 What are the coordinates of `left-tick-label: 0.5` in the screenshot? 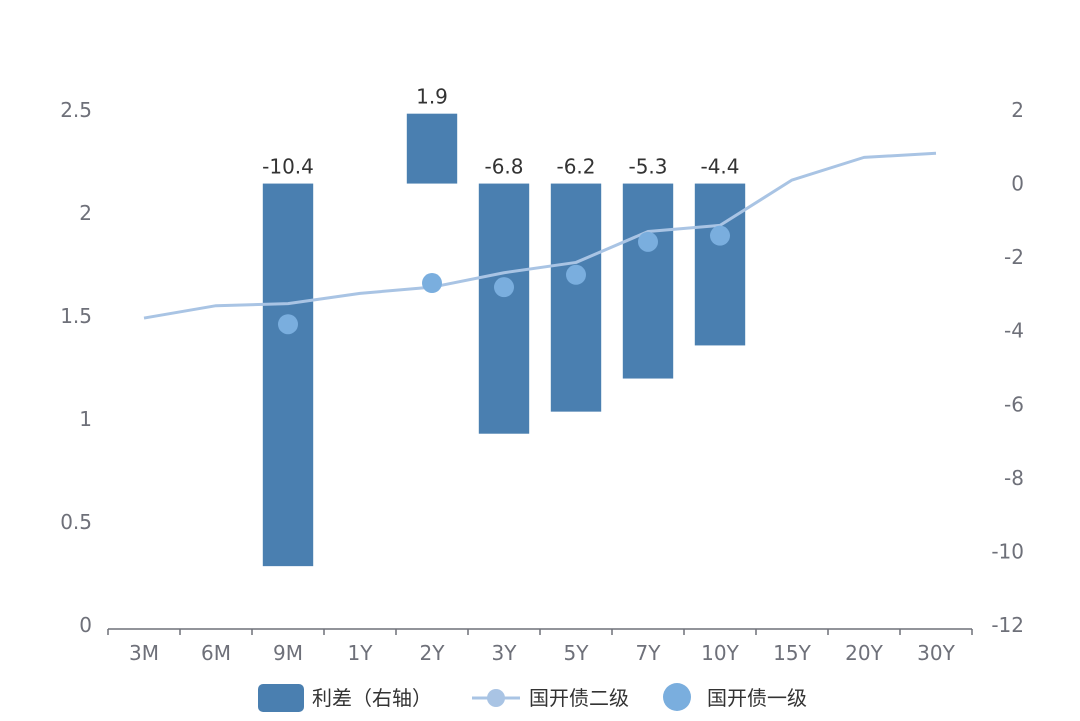 It's located at (76, 522).